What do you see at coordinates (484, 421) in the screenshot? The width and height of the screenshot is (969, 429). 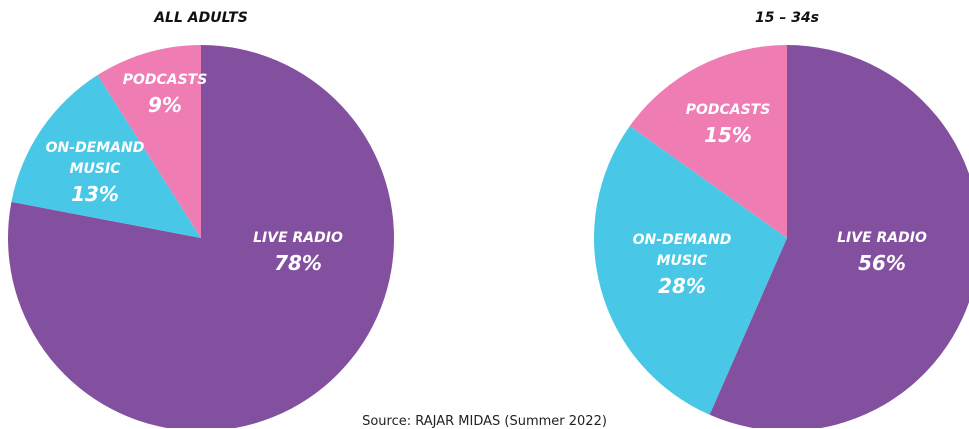 I see `source: Source: RAJAR MIDAS (Summer 2022)` at bounding box center [484, 421].